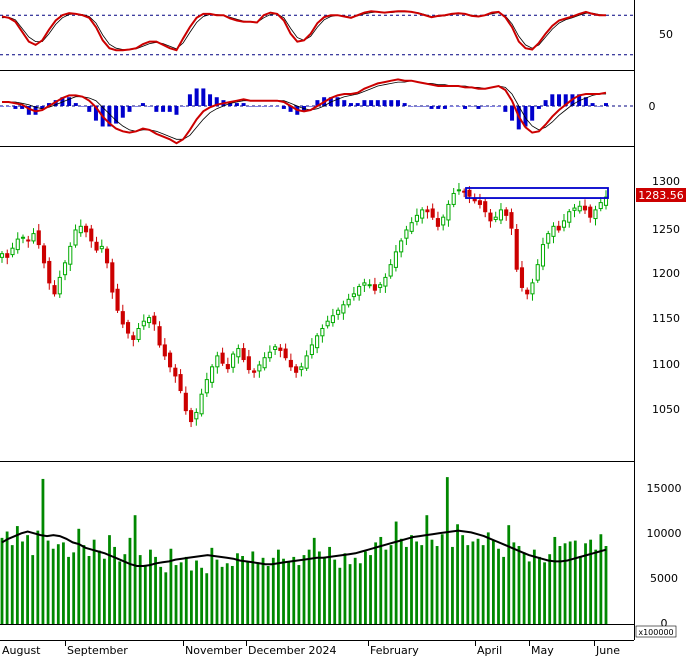 Image resolution: width=688 pixels, height=663 pixels. Describe the element at coordinates (661, 195) in the screenshot. I see `last-price-tag-box` at that location.